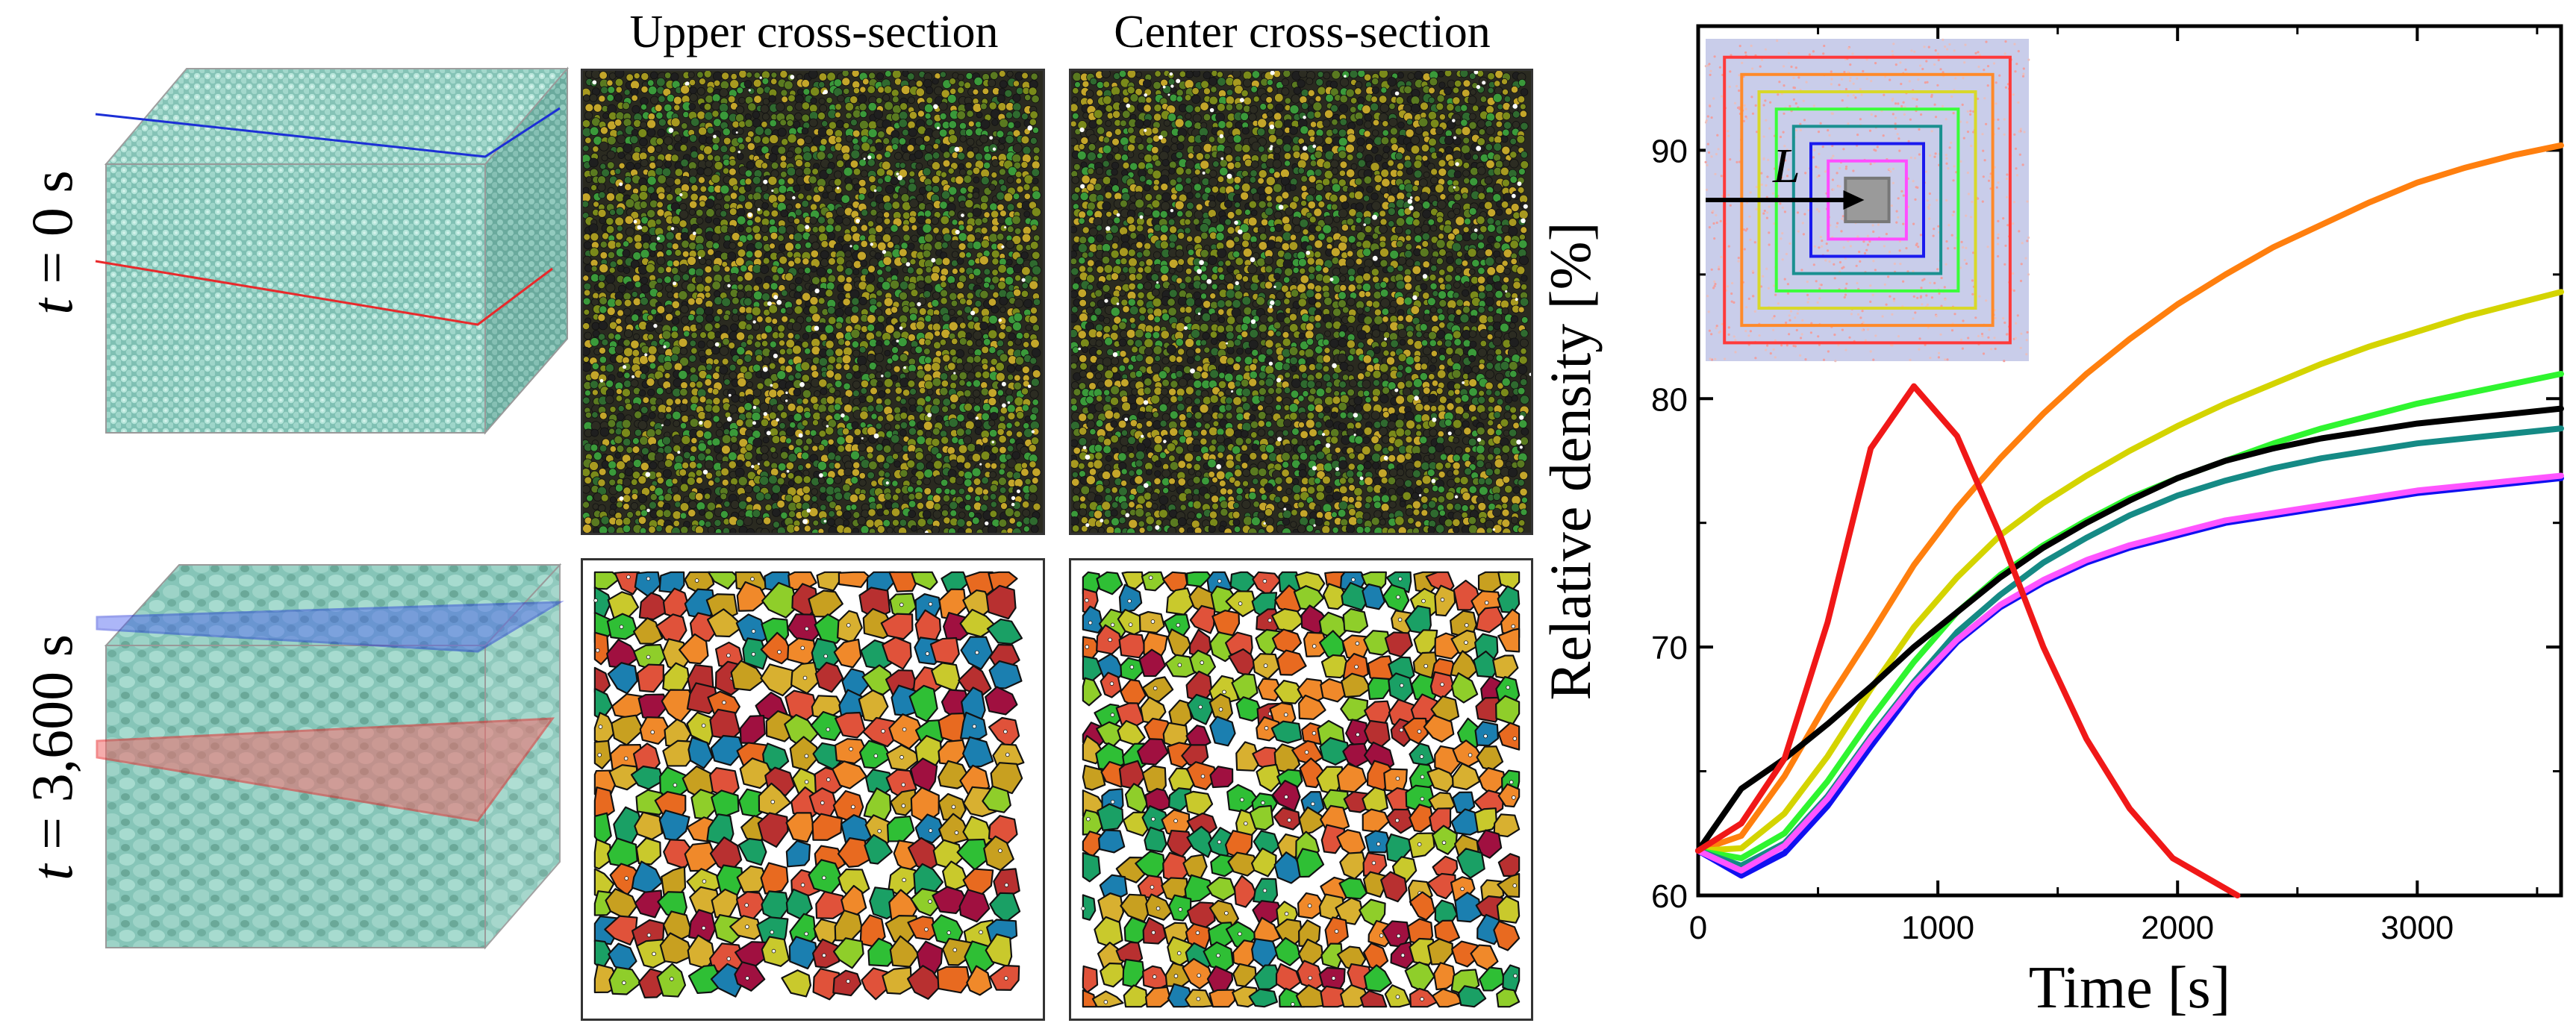 Image resolution: width=2576 pixels, height=1029 pixels. I want to click on y-tick-label-1: 70, so click(1669, 648).